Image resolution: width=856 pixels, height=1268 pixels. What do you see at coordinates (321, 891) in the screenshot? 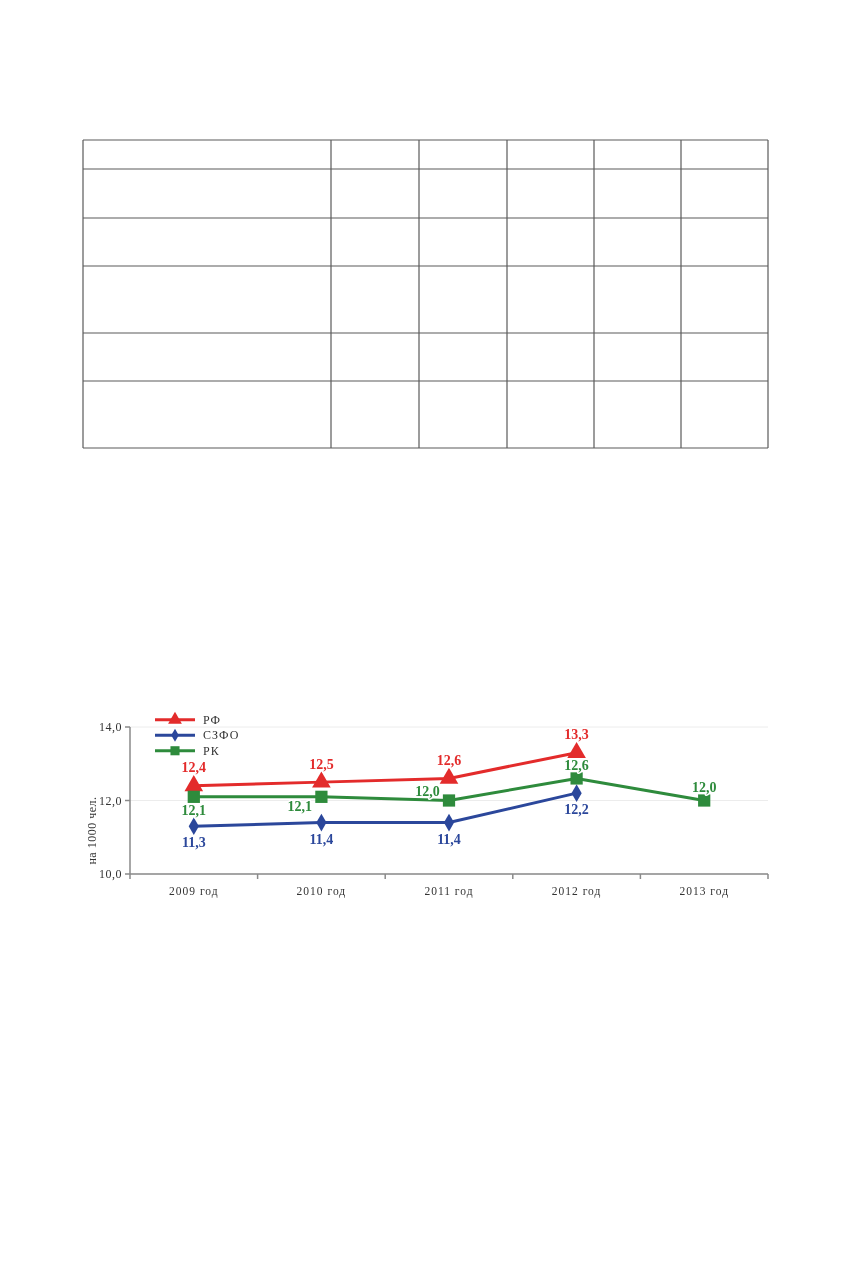
I see `x-tick-label: 2010 год` at bounding box center [321, 891].